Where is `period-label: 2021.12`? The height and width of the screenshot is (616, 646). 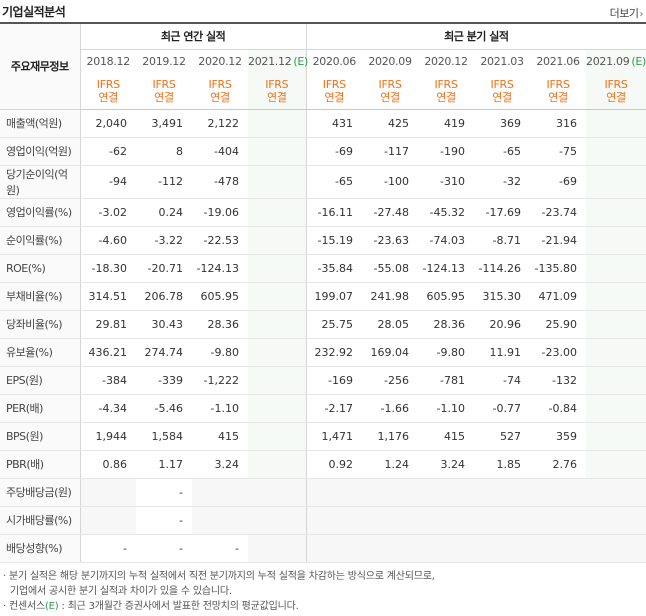
period-label: 2021.12 is located at coordinates (270, 61).